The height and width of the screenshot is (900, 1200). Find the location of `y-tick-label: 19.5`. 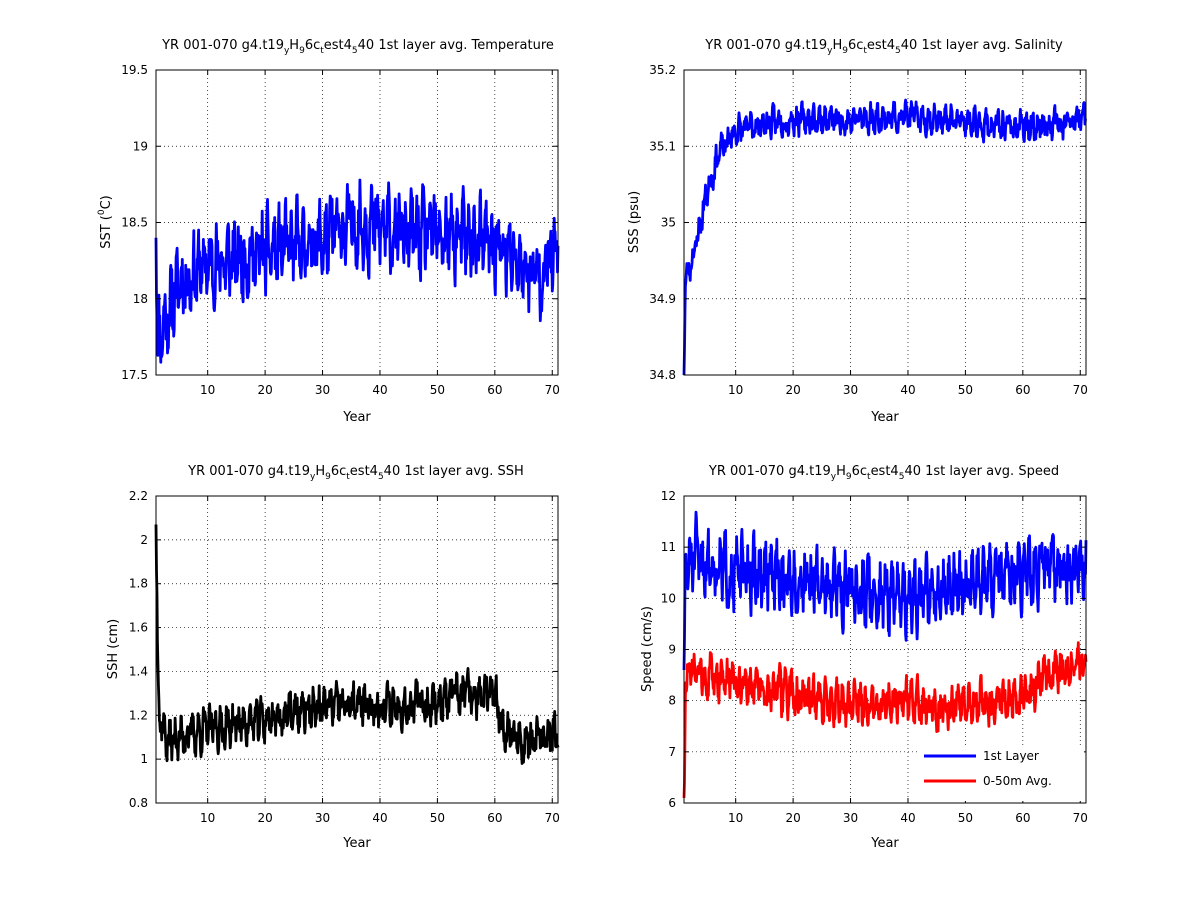

y-tick-label: 19.5 is located at coordinates (134, 70).